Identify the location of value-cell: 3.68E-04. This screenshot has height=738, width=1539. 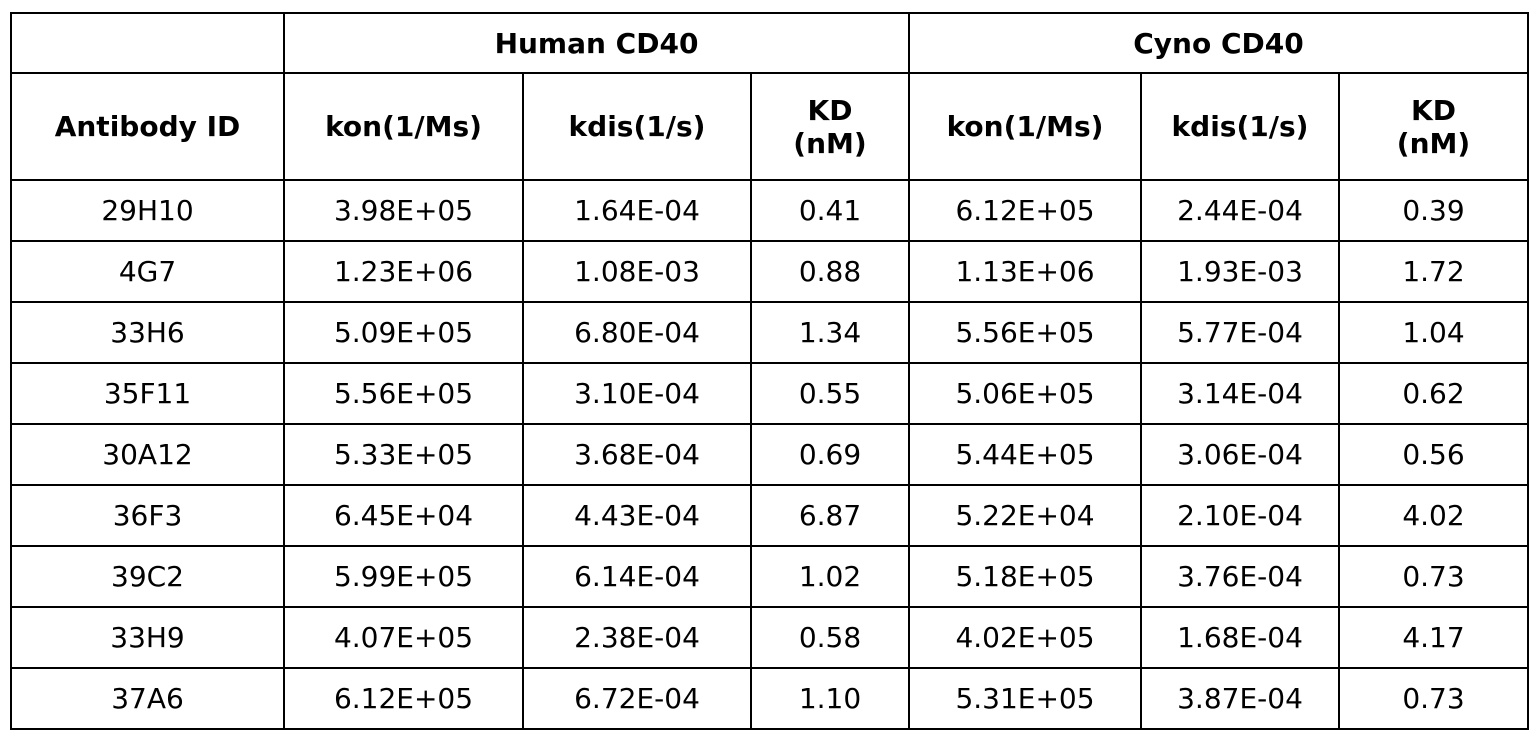
(637, 454).